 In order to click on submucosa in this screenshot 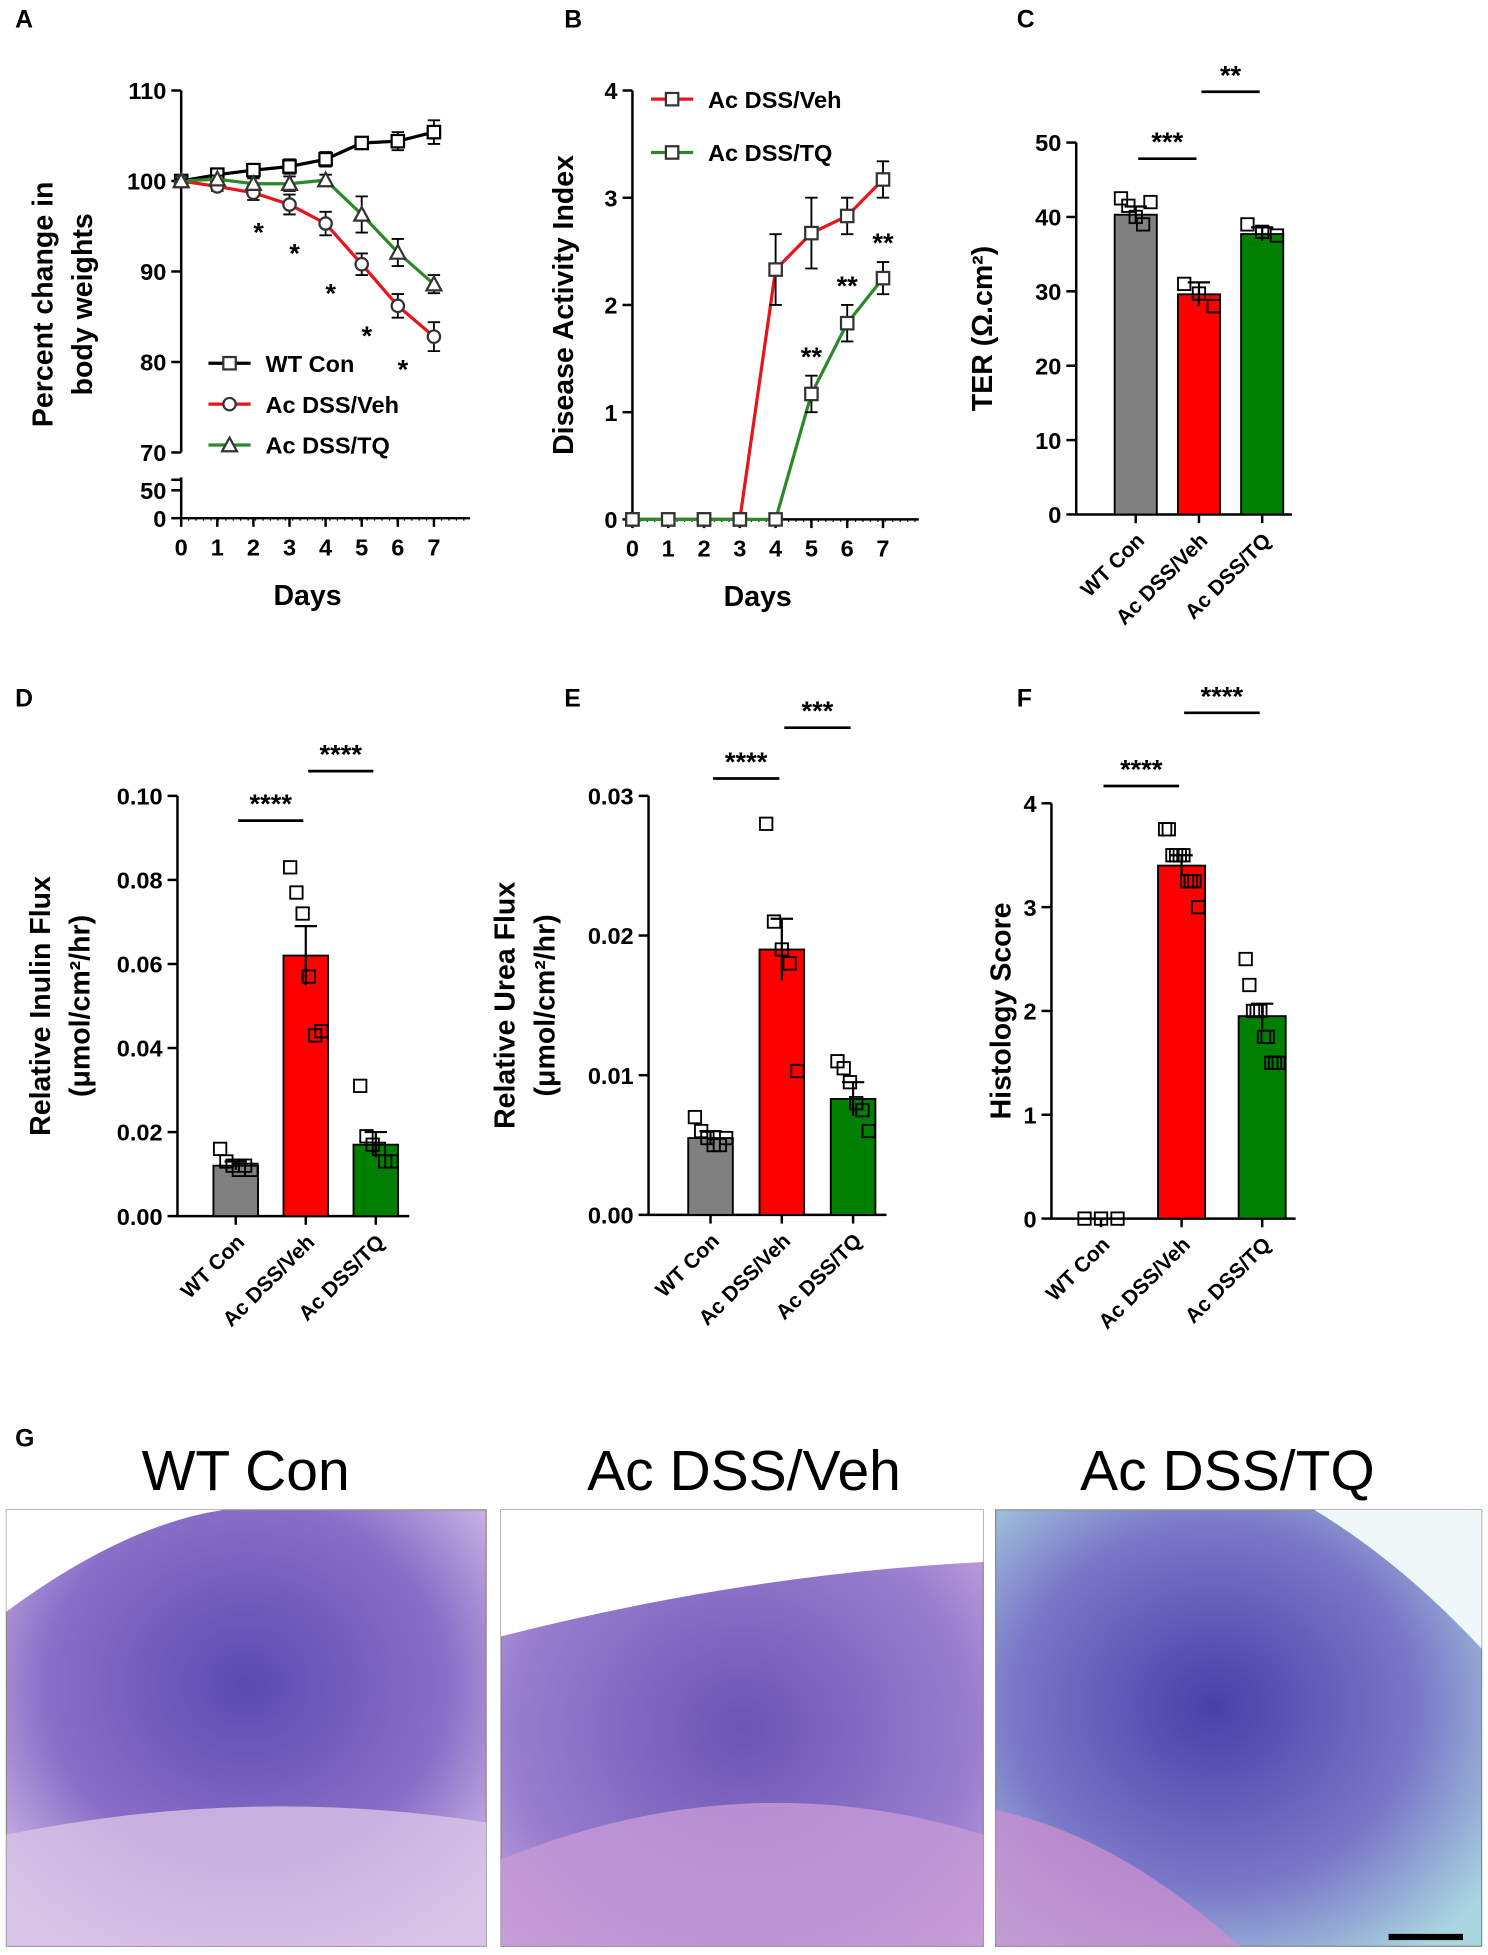, I will do `click(246, 1876)`.